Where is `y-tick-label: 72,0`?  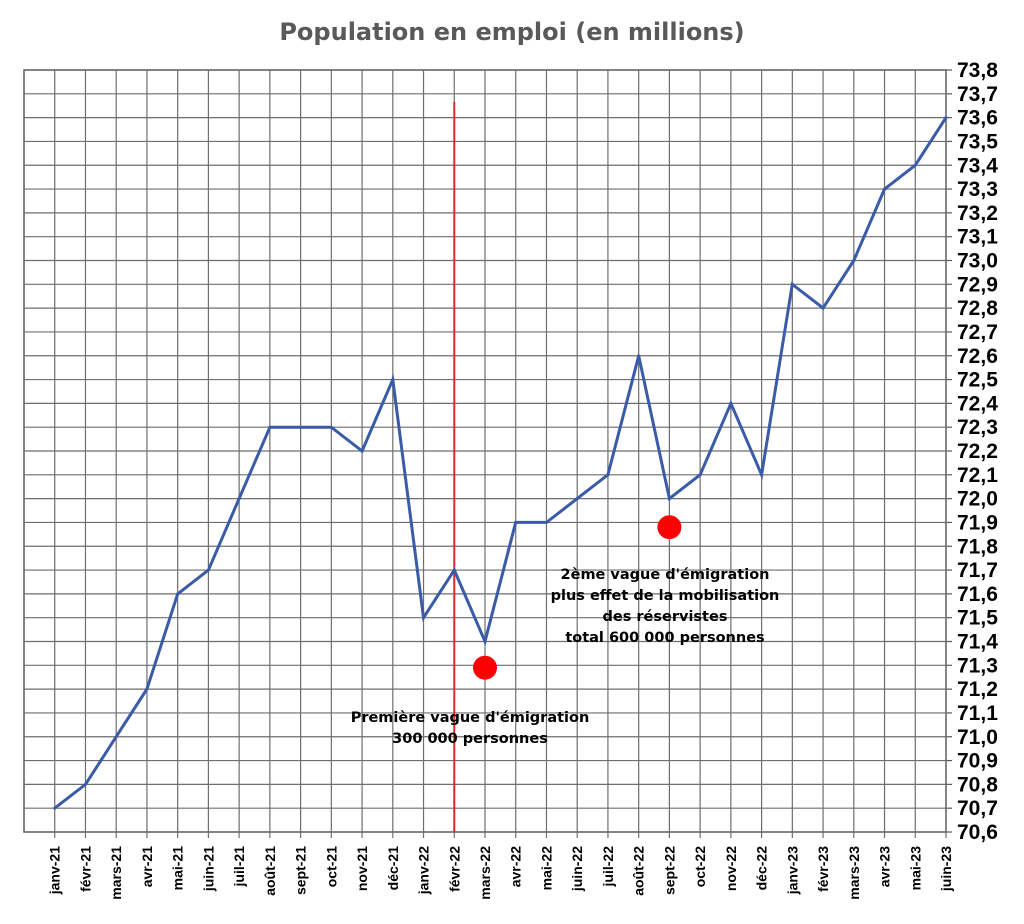
y-tick-label: 72,0 is located at coordinates (977, 499).